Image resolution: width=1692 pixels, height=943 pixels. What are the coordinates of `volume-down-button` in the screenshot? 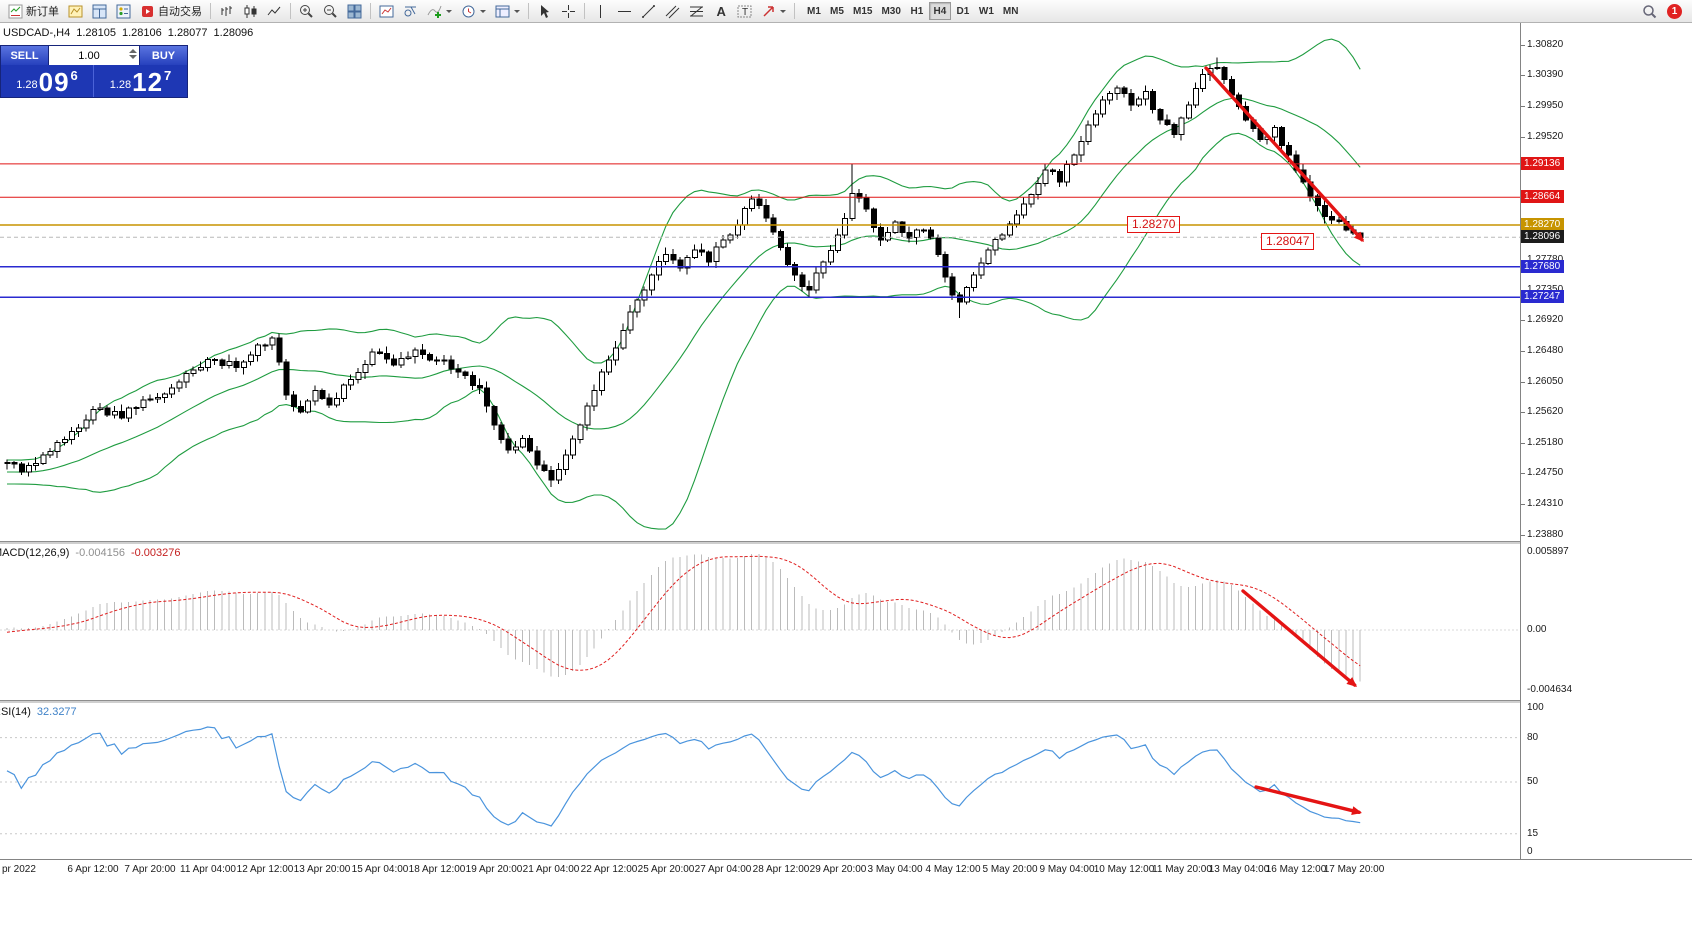 It's located at (133, 57).